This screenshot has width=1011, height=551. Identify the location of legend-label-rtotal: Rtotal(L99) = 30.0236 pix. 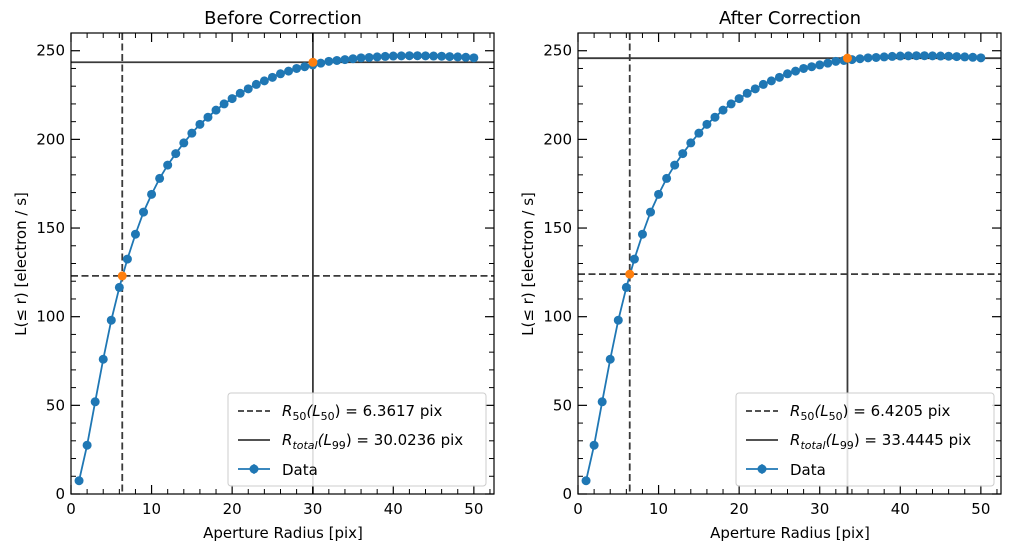
(372, 441).